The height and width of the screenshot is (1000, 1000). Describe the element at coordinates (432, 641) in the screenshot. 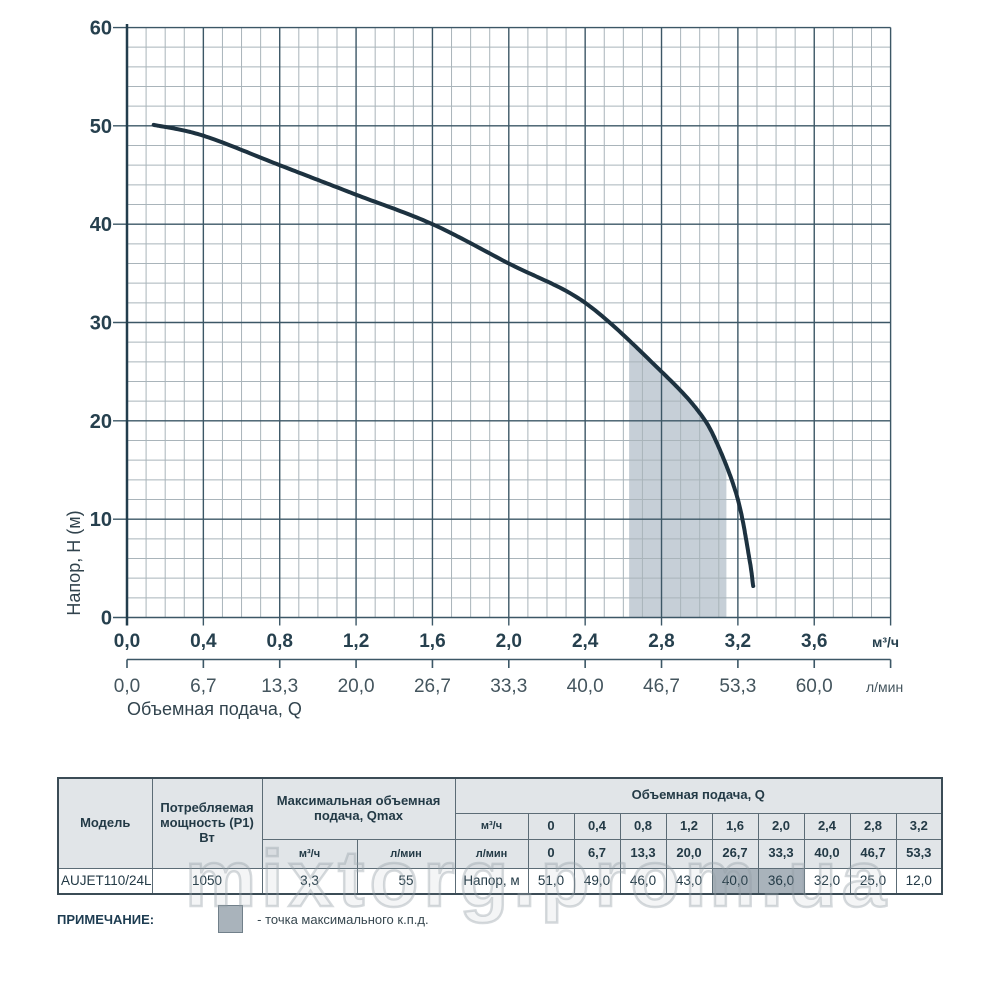

I see `x-axis-tick-label-m3h: 1,6` at that location.